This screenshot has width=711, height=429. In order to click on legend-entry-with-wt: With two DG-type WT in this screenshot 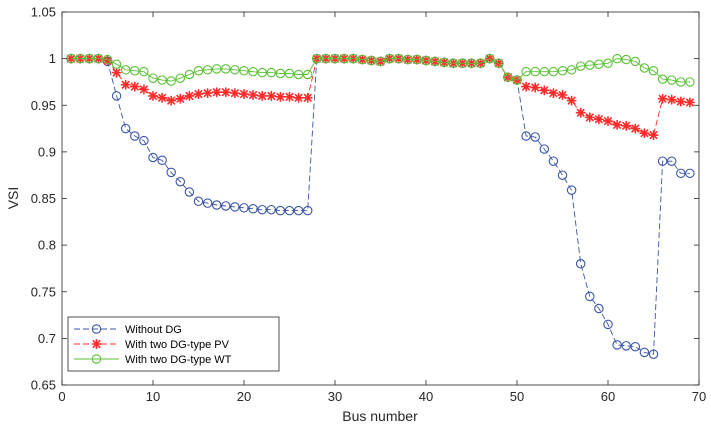, I will do `click(153, 360)`.